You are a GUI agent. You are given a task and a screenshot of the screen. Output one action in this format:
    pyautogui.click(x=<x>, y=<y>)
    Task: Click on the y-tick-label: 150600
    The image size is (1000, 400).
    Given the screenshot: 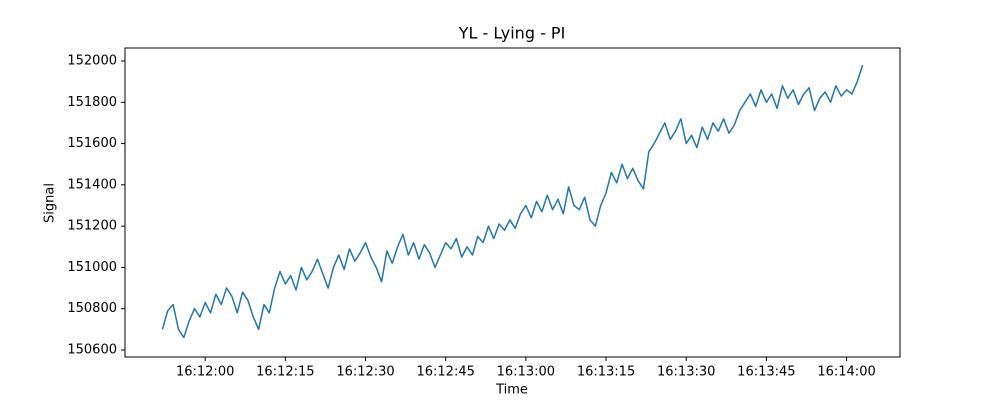 What is the action you would take?
    pyautogui.click(x=92, y=349)
    